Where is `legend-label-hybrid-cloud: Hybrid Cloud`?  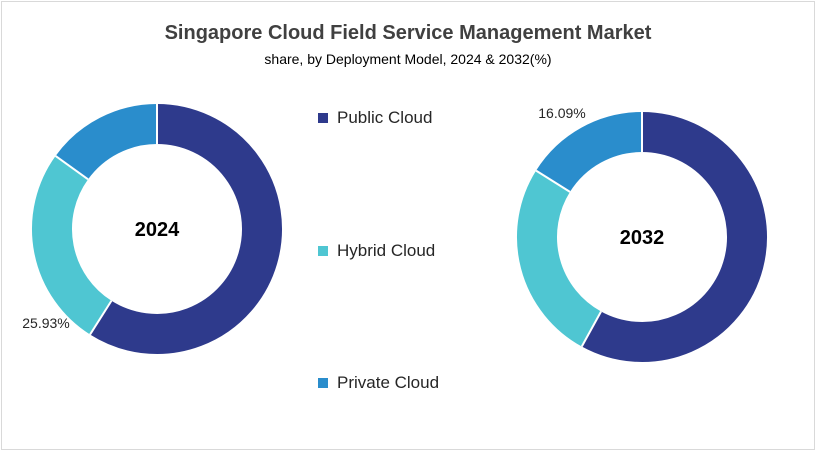 legend-label-hybrid-cloud: Hybrid Cloud is located at coordinates (386, 250).